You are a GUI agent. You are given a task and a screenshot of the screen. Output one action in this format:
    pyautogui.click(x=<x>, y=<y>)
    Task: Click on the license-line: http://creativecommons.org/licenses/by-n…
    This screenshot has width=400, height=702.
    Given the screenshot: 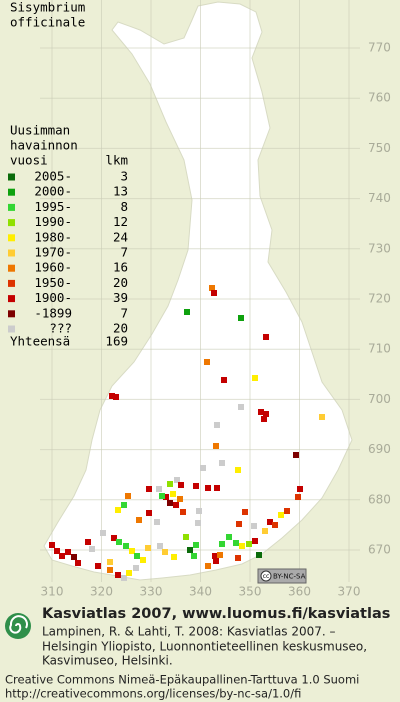 What is the action you would take?
    pyautogui.click(x=153, y=694)
    